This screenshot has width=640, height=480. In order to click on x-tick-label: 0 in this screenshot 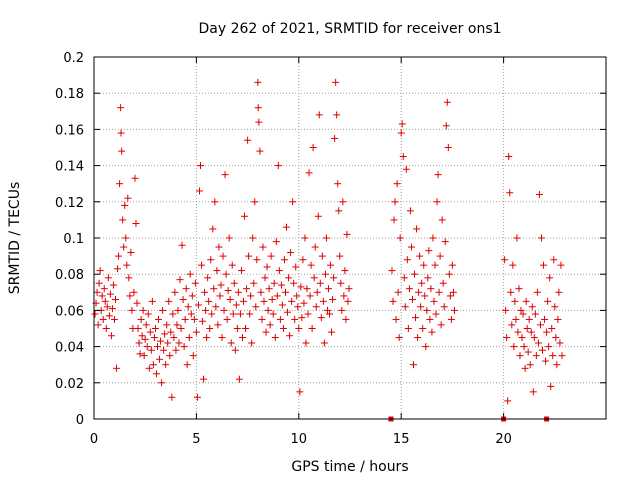, I will do `click(94, 439)`.